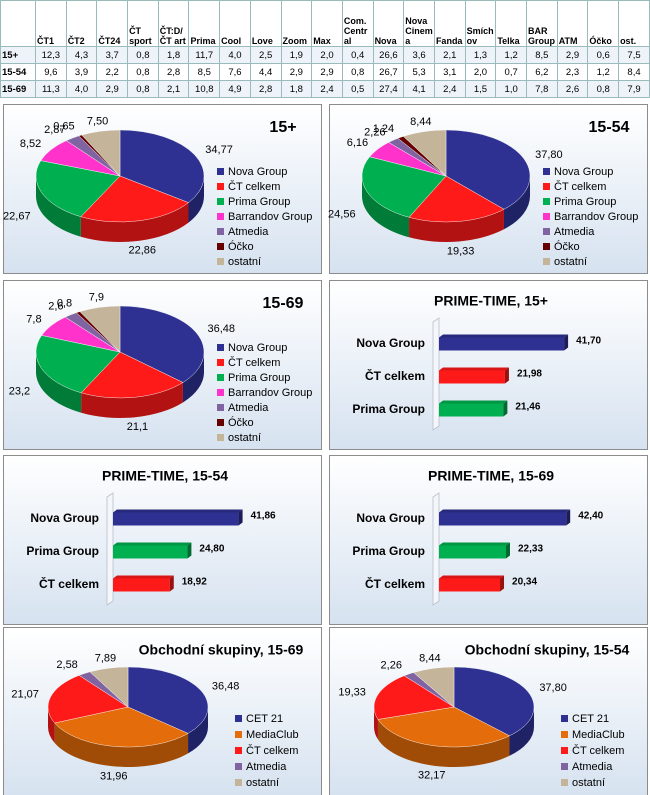  I want to click on data-label: 31,96, so click(114, 776).